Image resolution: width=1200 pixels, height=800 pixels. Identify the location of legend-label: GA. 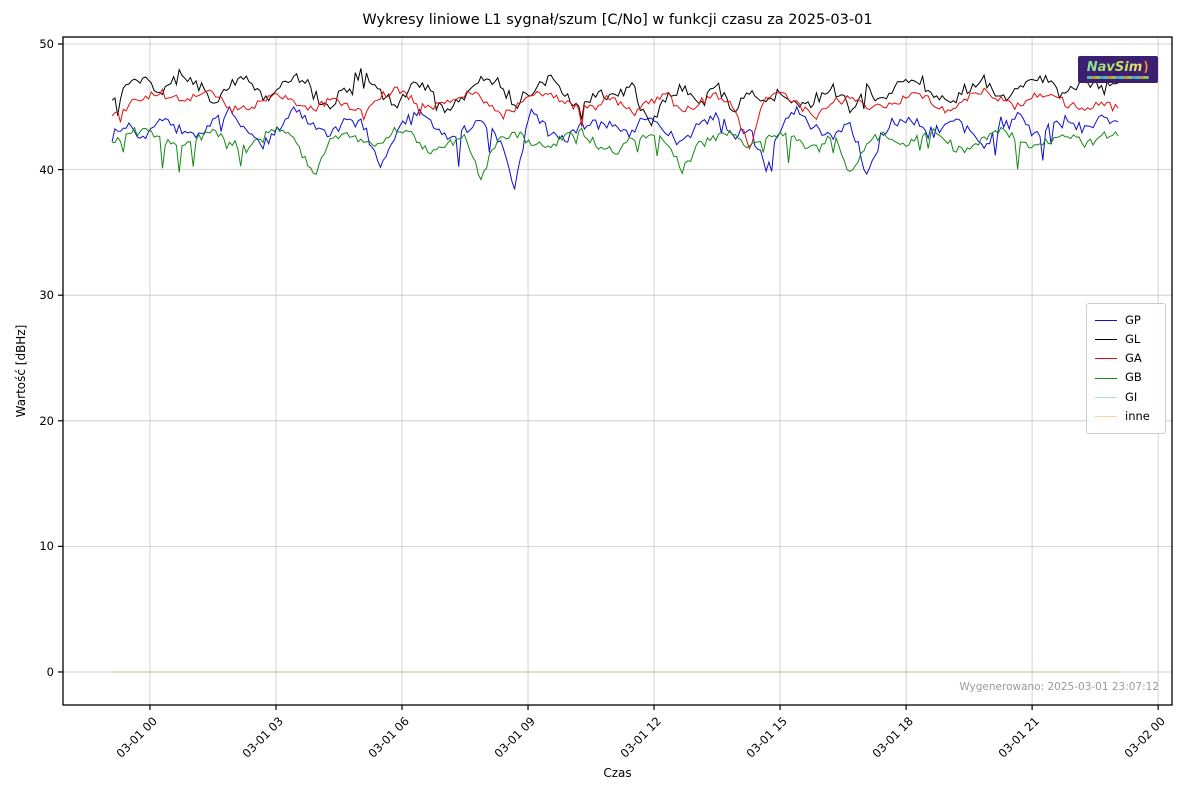
(1133, 358).